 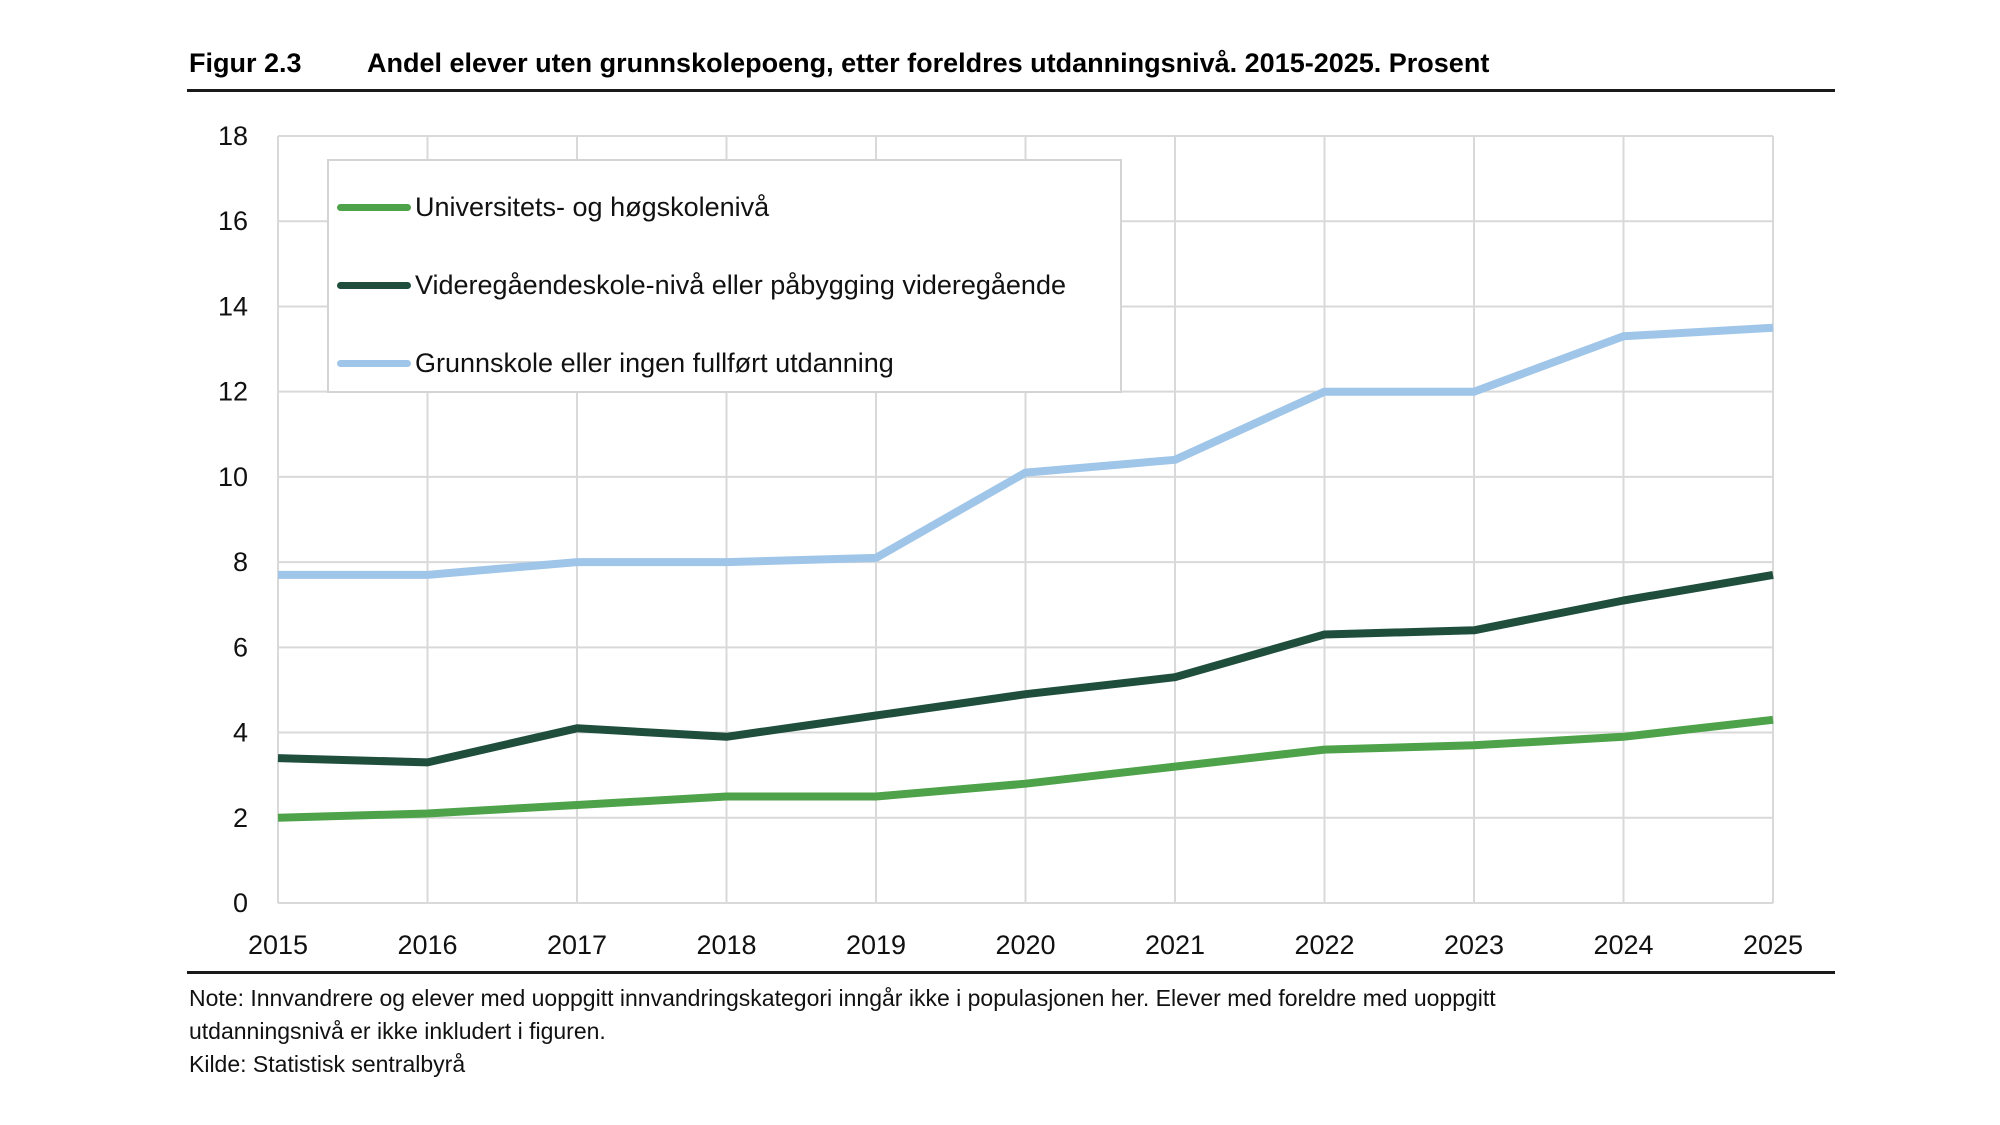 I want to click on x-tick-label: 2017, so click(x=577, y=945).